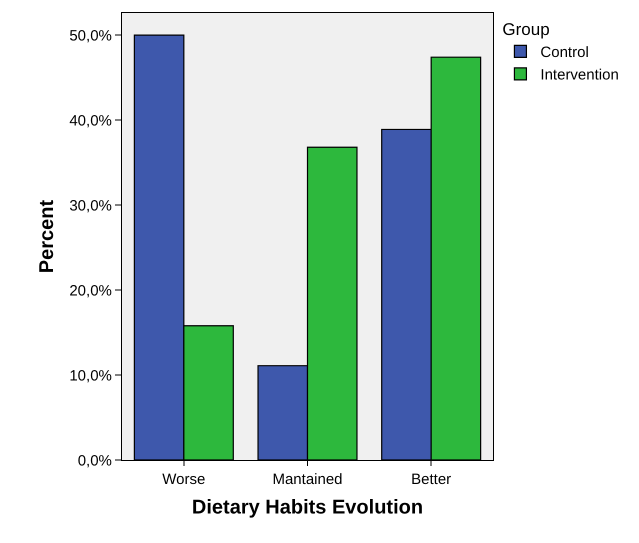  What do you see at coordinates (308, 507) in the screenshot?
I see `x-axis-title: Dietary Habits Evolution` at bounding box center [308, 507].